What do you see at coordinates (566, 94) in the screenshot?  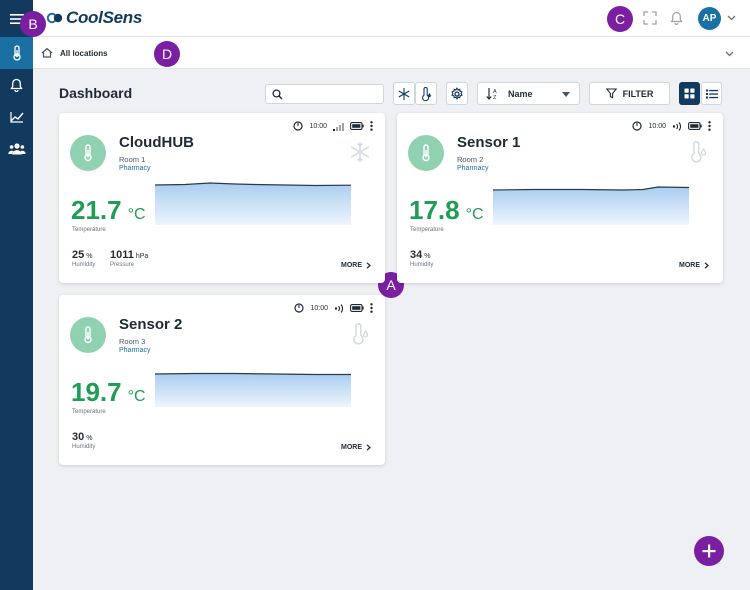 I see `sort-caret-icon` at bounding box center [566, 94].